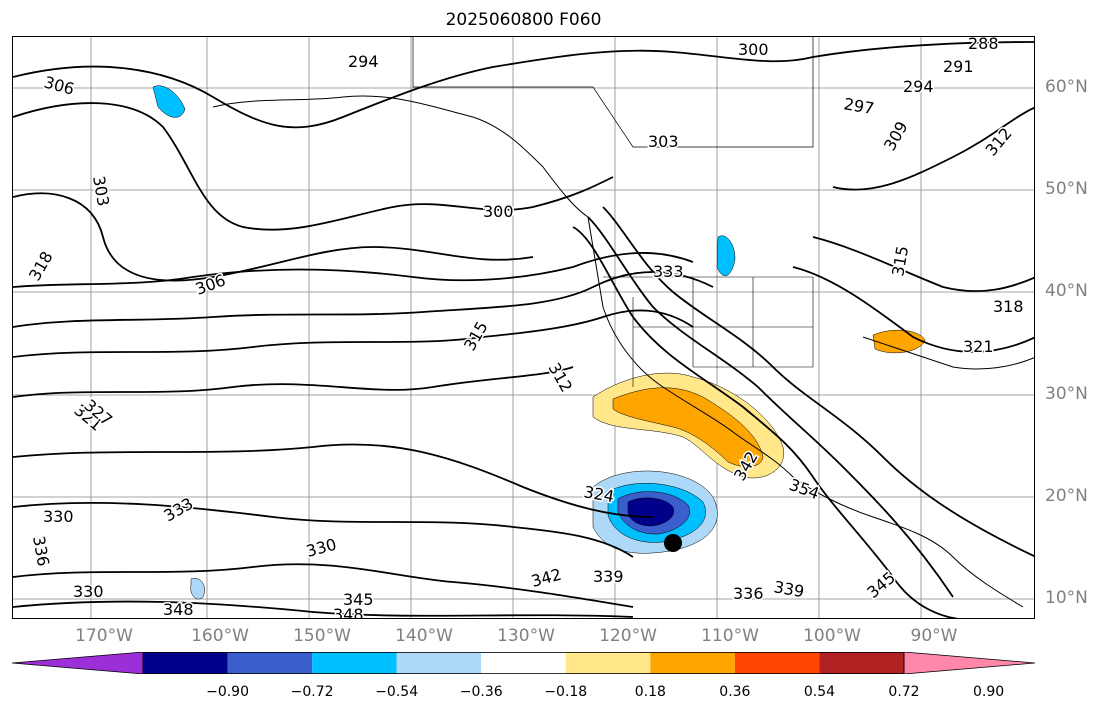 This screenshot has height=712, width=1105. I want to click on map-title: 2025060800 F060, so click(523, 20).